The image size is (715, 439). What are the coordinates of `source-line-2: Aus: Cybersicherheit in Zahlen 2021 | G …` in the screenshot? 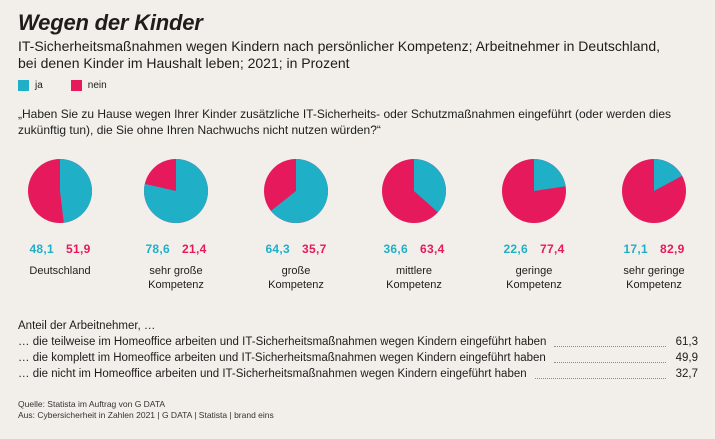 It's located at (146, 414).